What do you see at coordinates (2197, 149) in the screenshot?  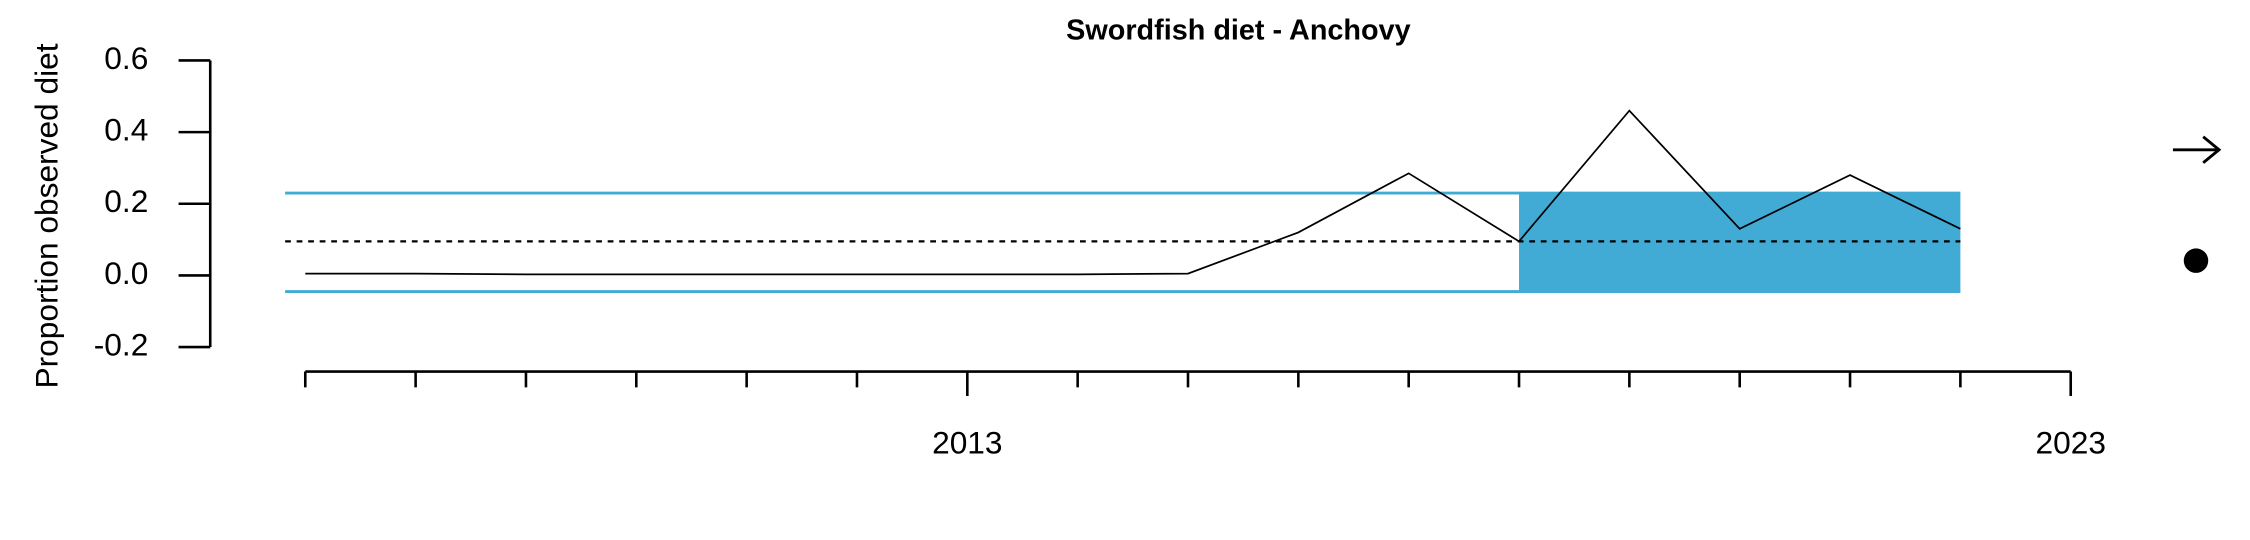 I see `trend-arrow` at bounding box center [2197, 149].